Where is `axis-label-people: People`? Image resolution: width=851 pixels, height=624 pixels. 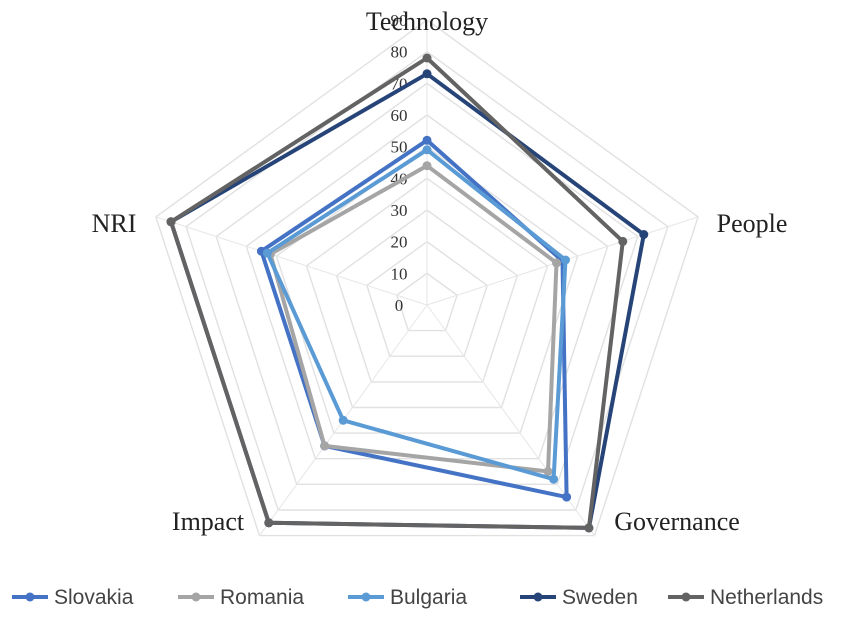 axis-label-people: People is located at coordinates (752, 223).